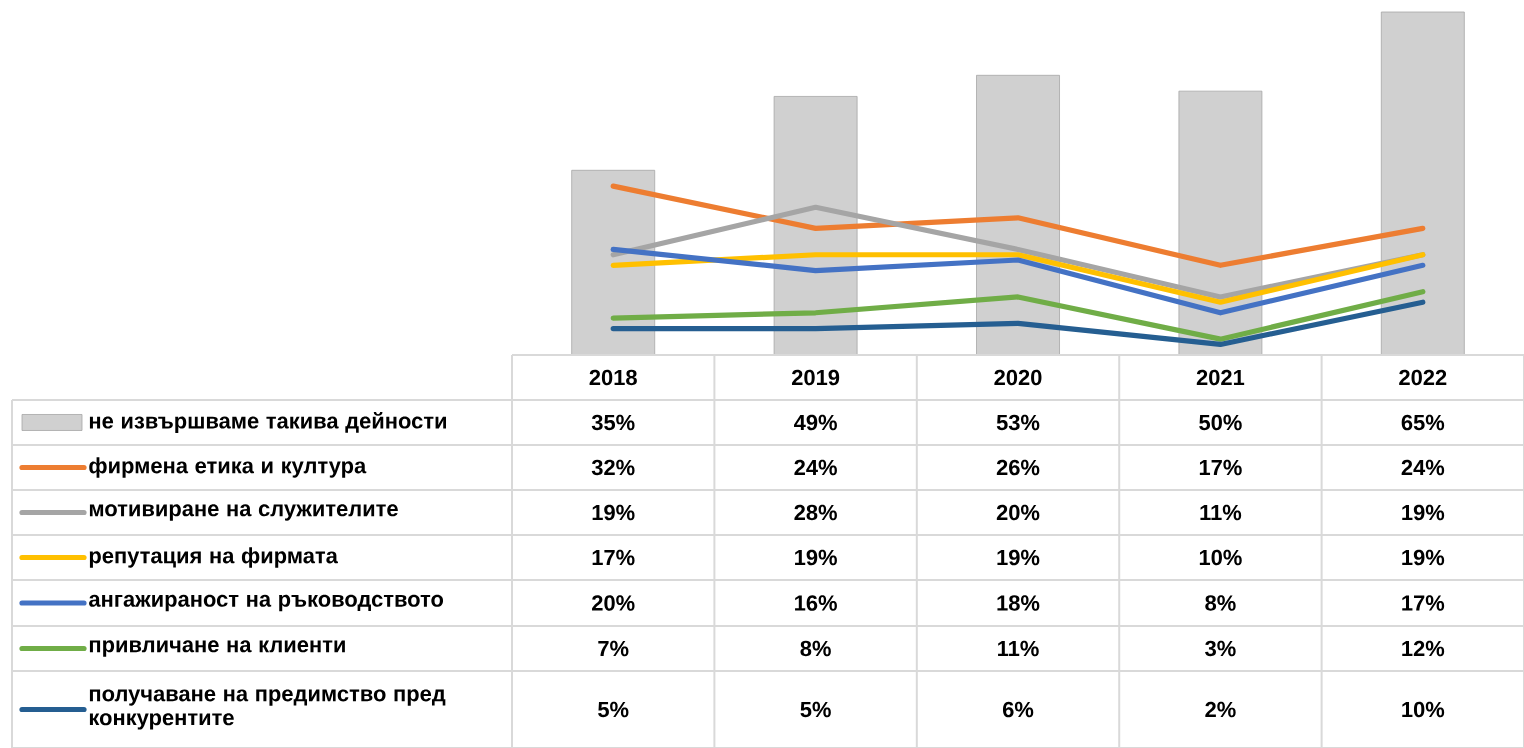 Image resolution: width=1524 pixels, height=748 pixels. I want to click on x-tick-label: 2020, so click(1018, 377).